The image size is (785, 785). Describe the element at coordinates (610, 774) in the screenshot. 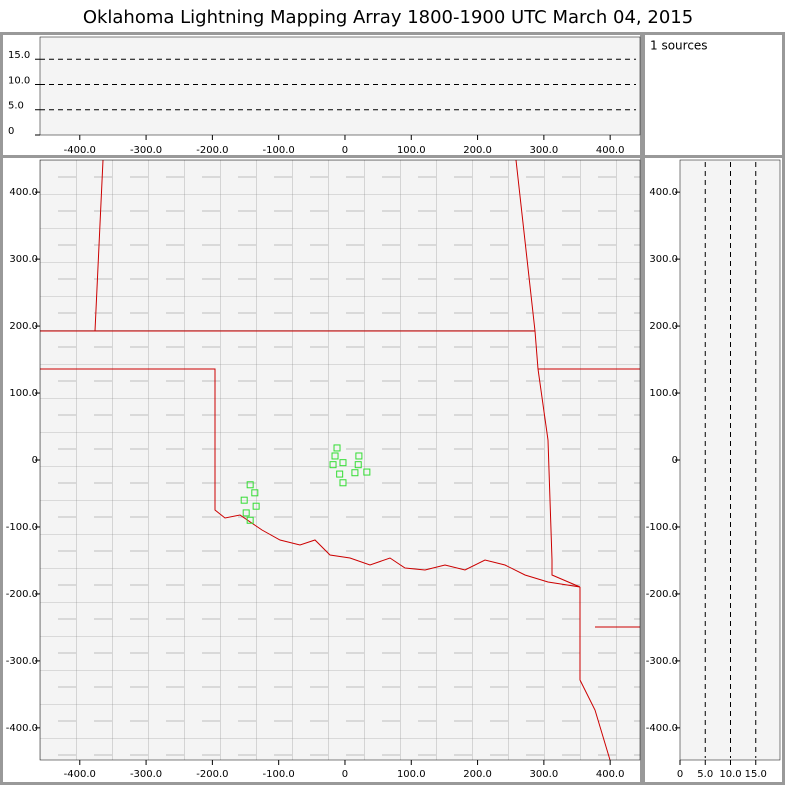

I see `x-tick-label: 400.0` at that location.